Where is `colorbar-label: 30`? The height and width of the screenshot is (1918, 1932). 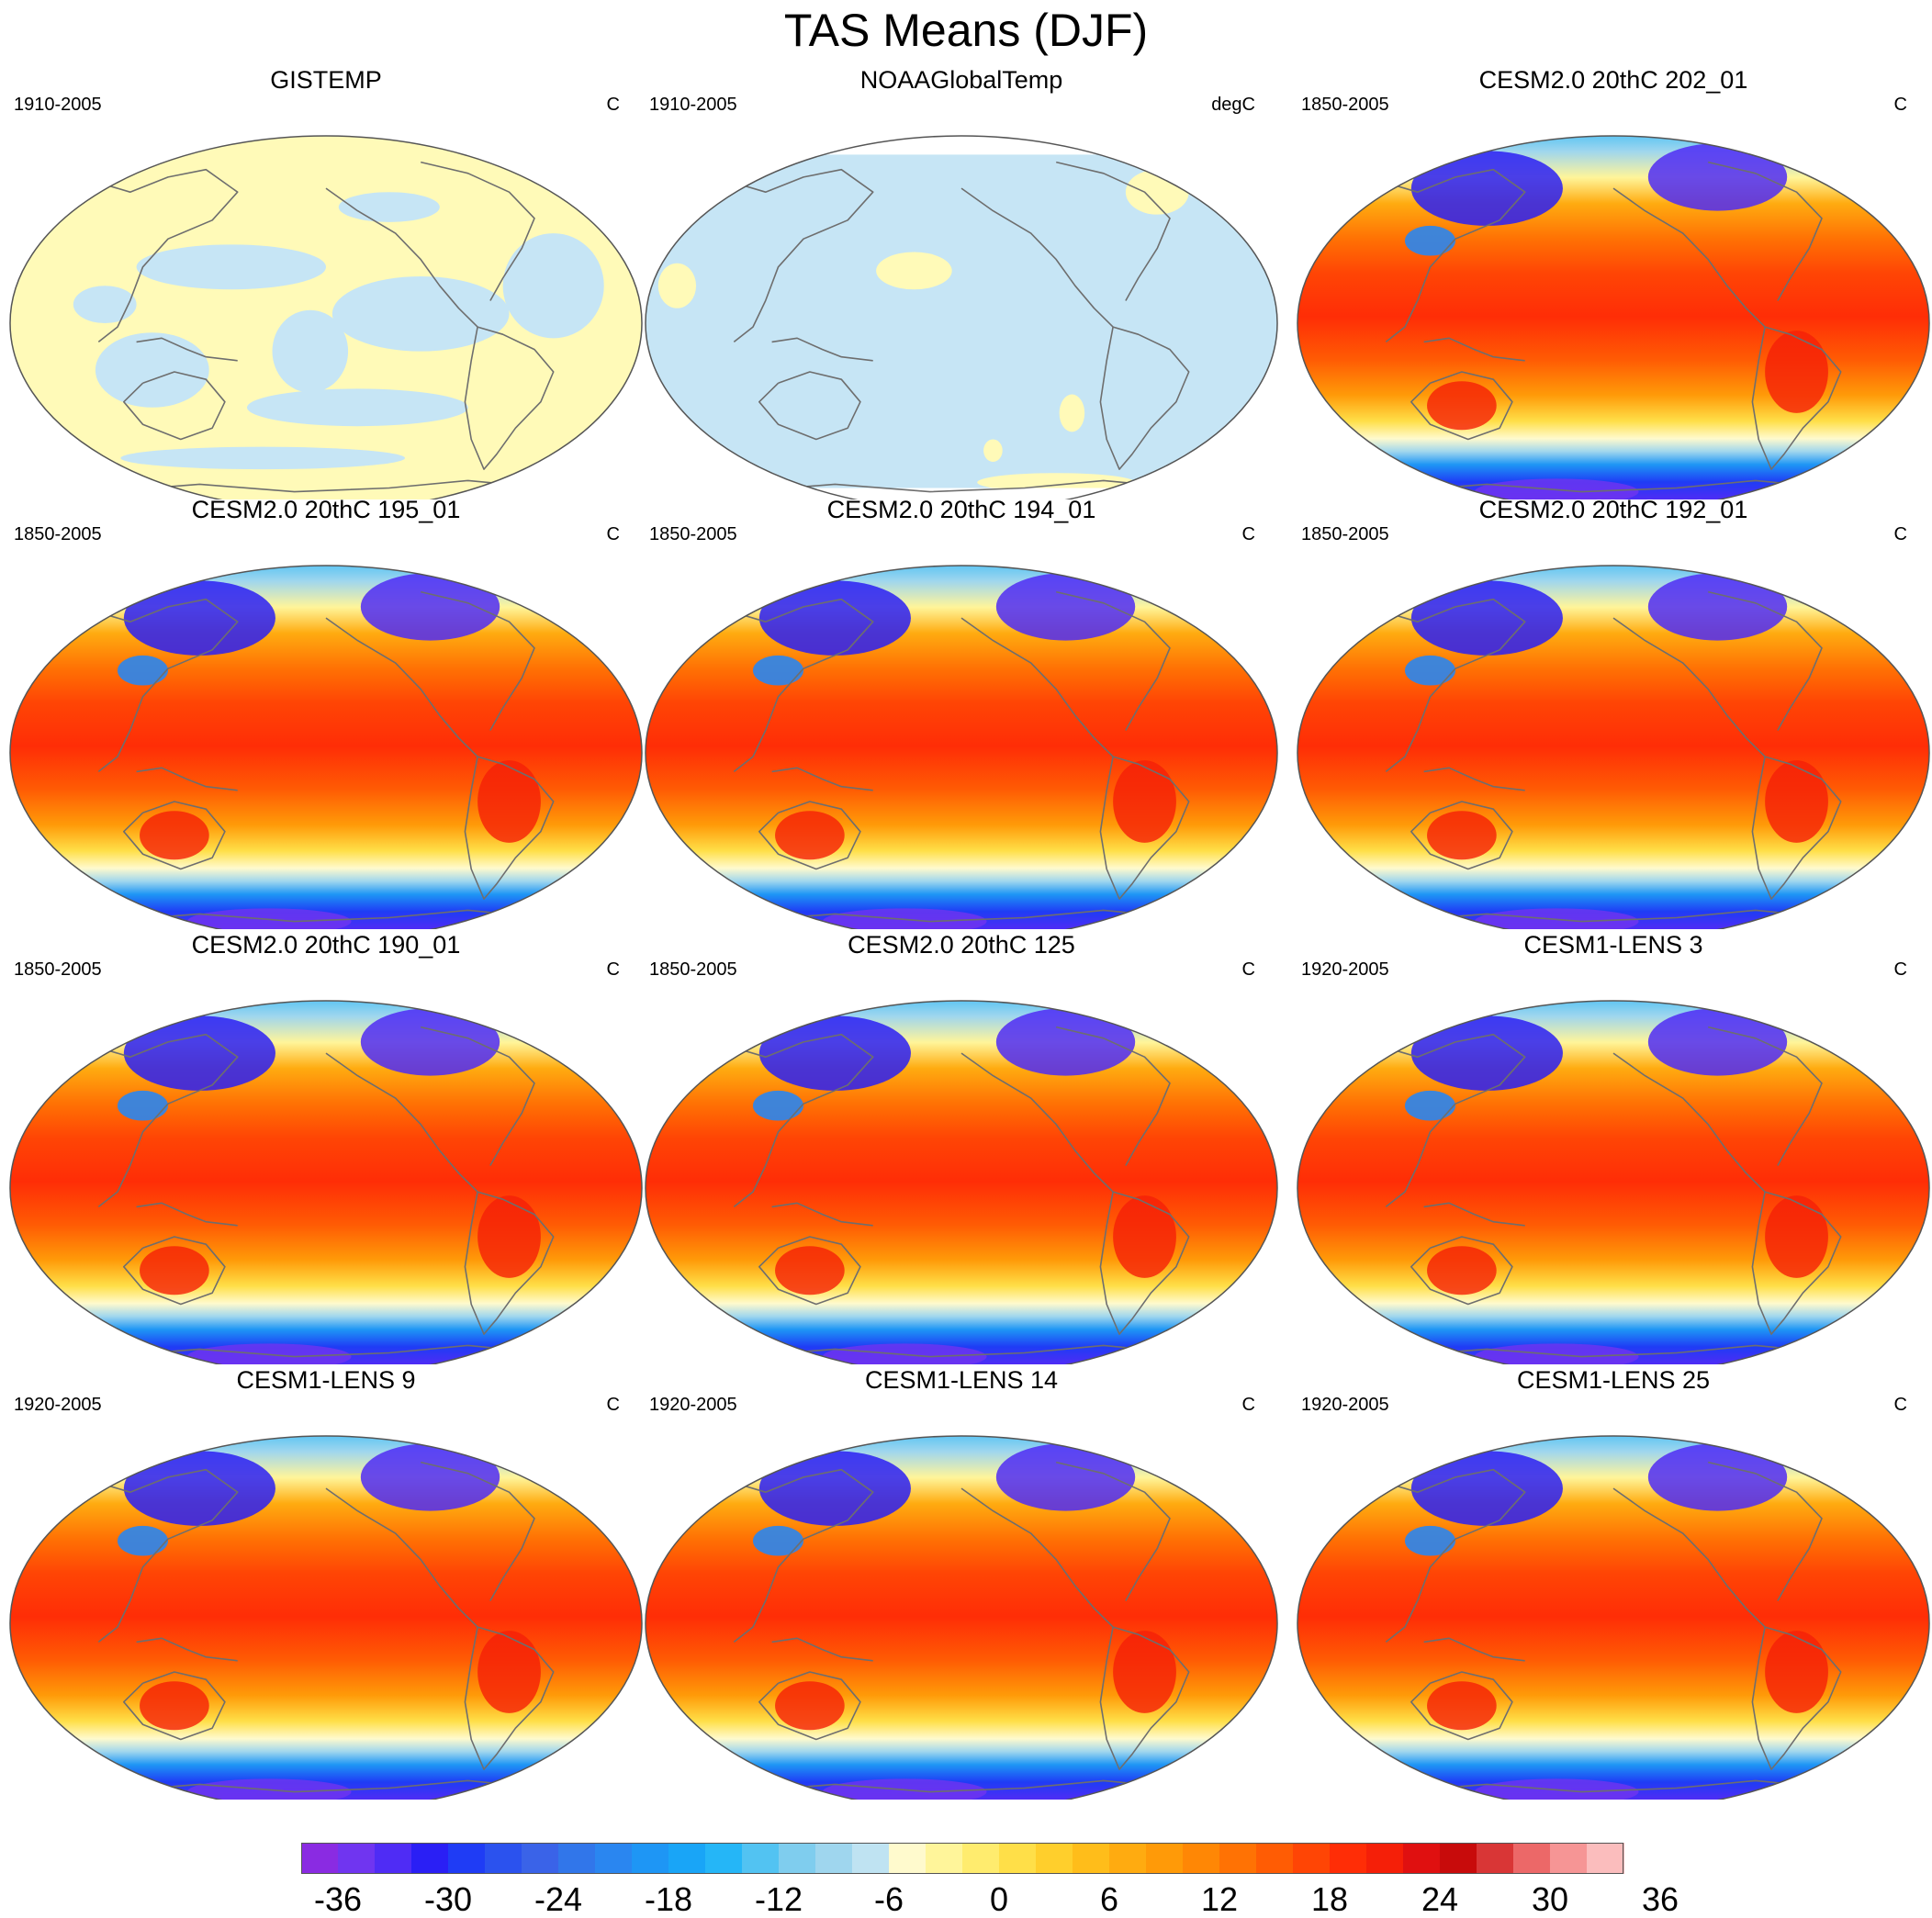
colorbar-label: 30 is located at coordinates (1550, 1899).